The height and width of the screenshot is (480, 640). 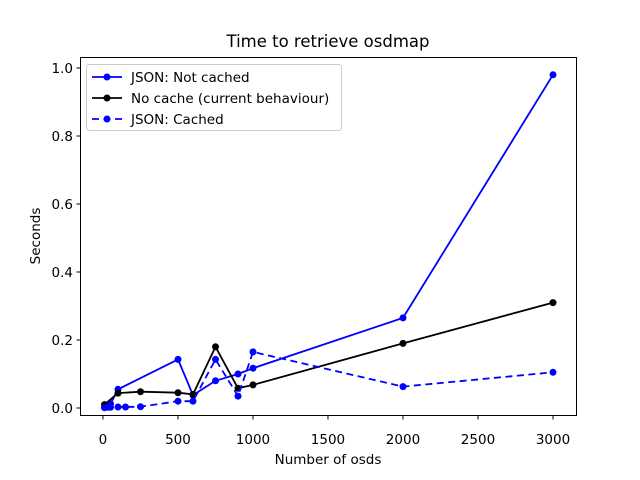 I want to click on y-tick-label: 0.6, so click(x=62, y=205).